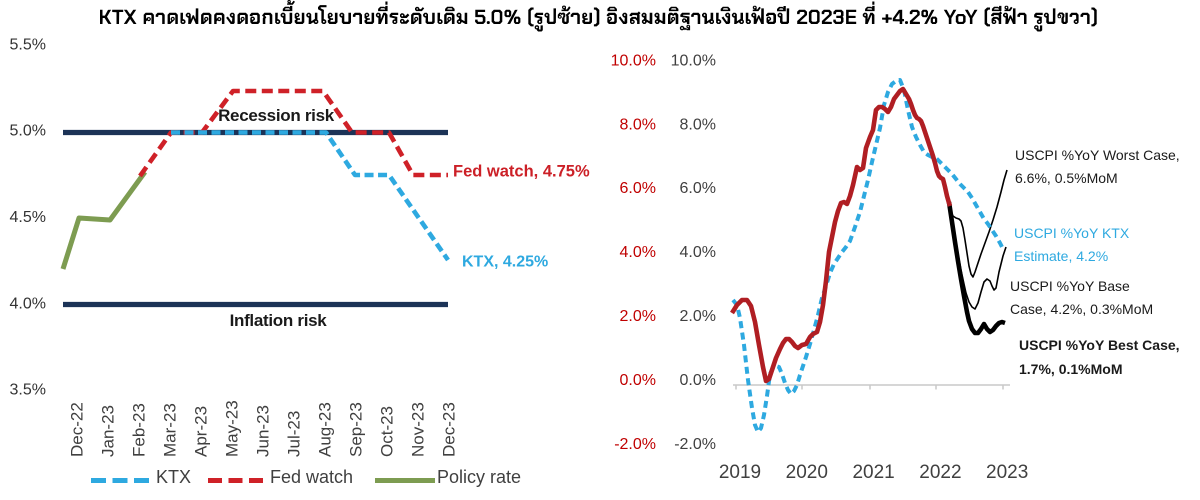  Describe the element at coordinates (279, 320) in the screenshot. I see `svg-text: Inflation risk` at that location.